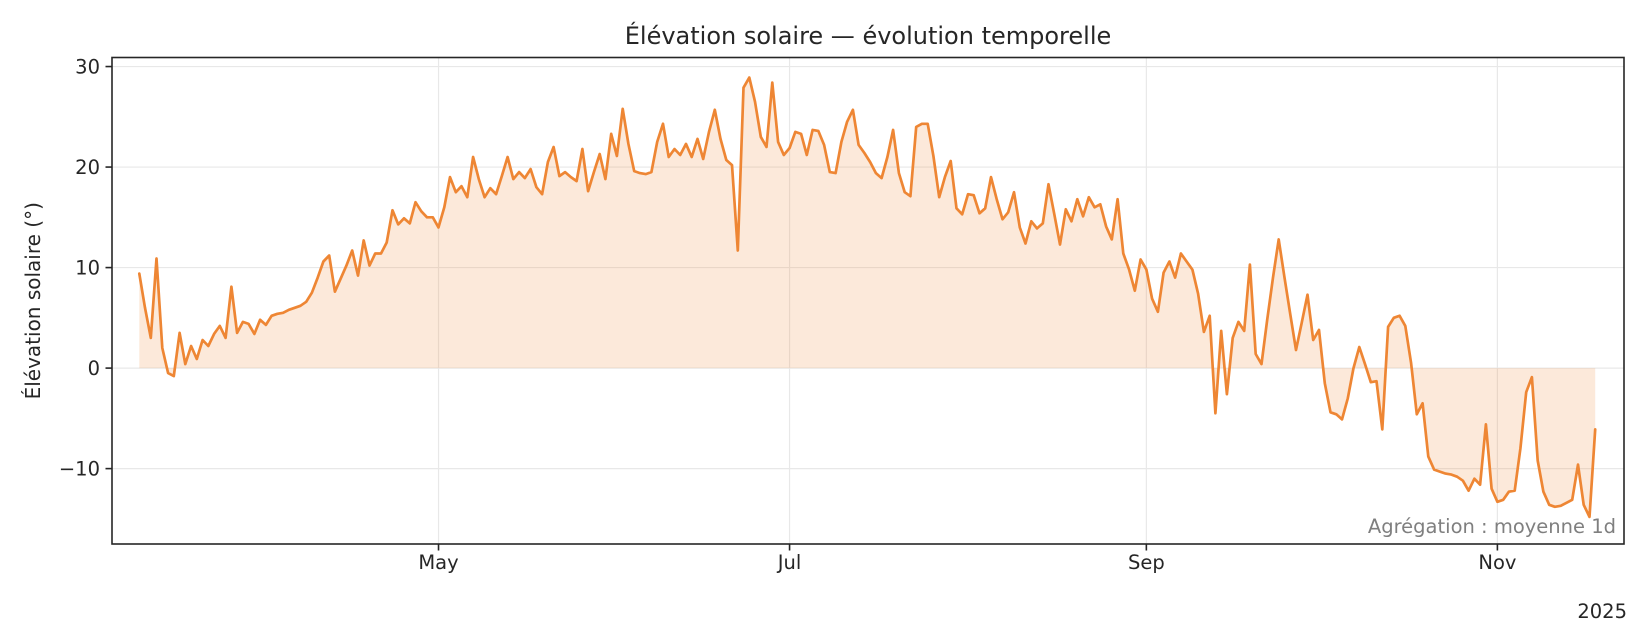  I want to click on x-tick-label: Jul, so click(789, 562).